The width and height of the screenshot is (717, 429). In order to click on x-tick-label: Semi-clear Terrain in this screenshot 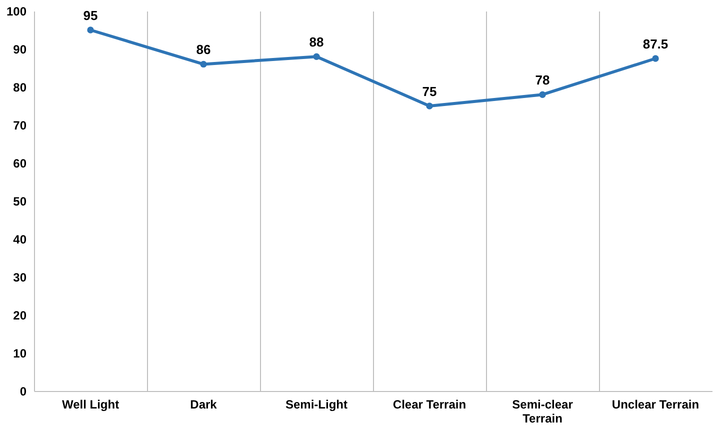, I will do `click(543, 412)`.